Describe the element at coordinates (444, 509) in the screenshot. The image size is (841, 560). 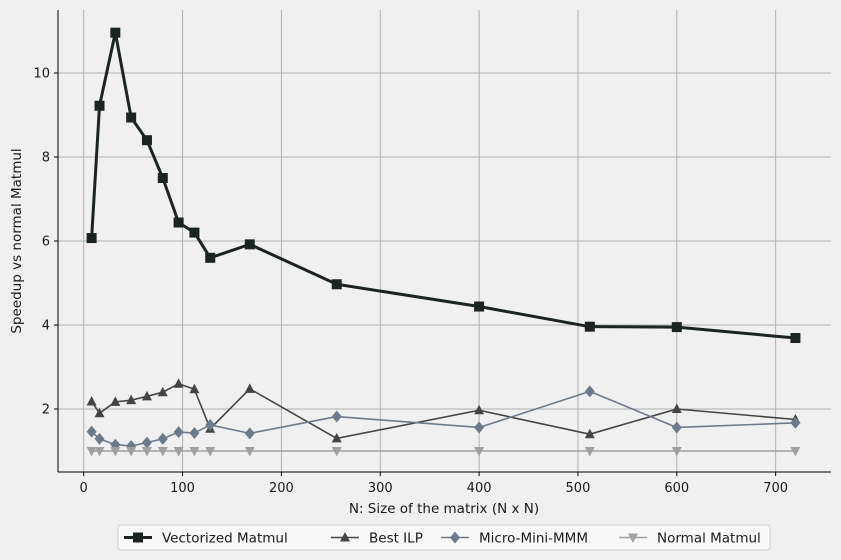
I see `x-axis-label: N: Size of the matrix (N x N)` at that location.